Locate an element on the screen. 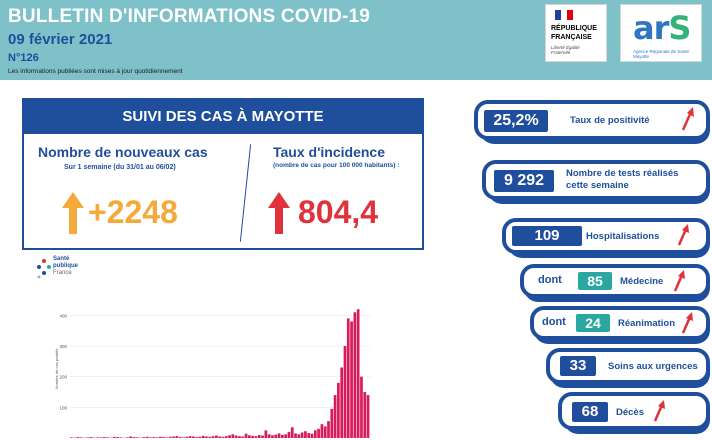  deces-indicator: 68 Décès is located at coordinates (634, 411).